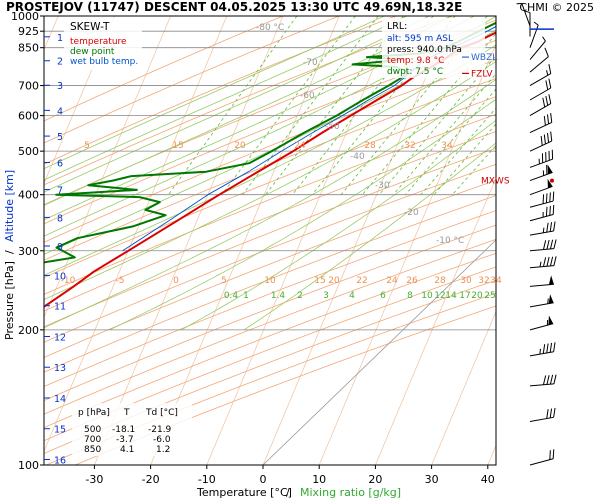  I want to click on dry-adiabat-label: 34, so click(447, 146).